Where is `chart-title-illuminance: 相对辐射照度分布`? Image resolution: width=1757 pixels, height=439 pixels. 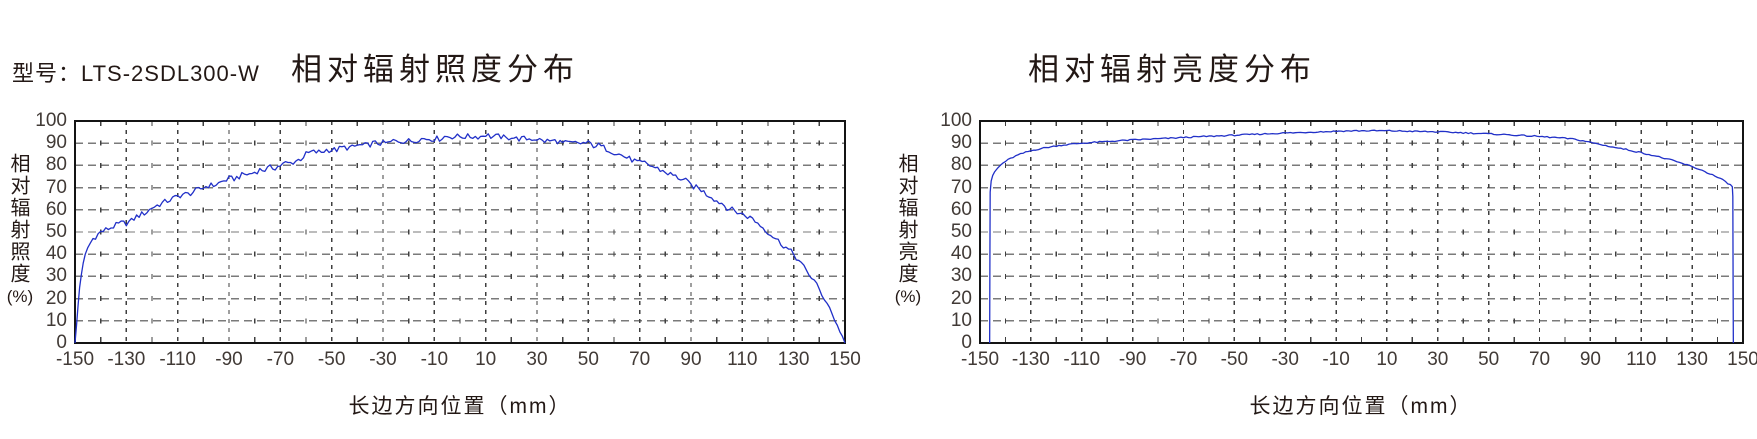
chart-title-illuminance: 相对辐射照度分布 is located at coordinates (435, 69).